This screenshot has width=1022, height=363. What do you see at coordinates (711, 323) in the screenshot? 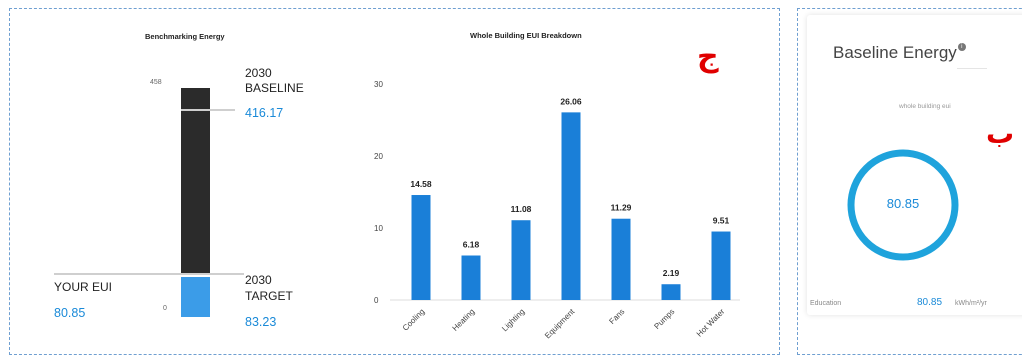
I see `x-category-label: Hot Water` at bounding box center [711, 323].